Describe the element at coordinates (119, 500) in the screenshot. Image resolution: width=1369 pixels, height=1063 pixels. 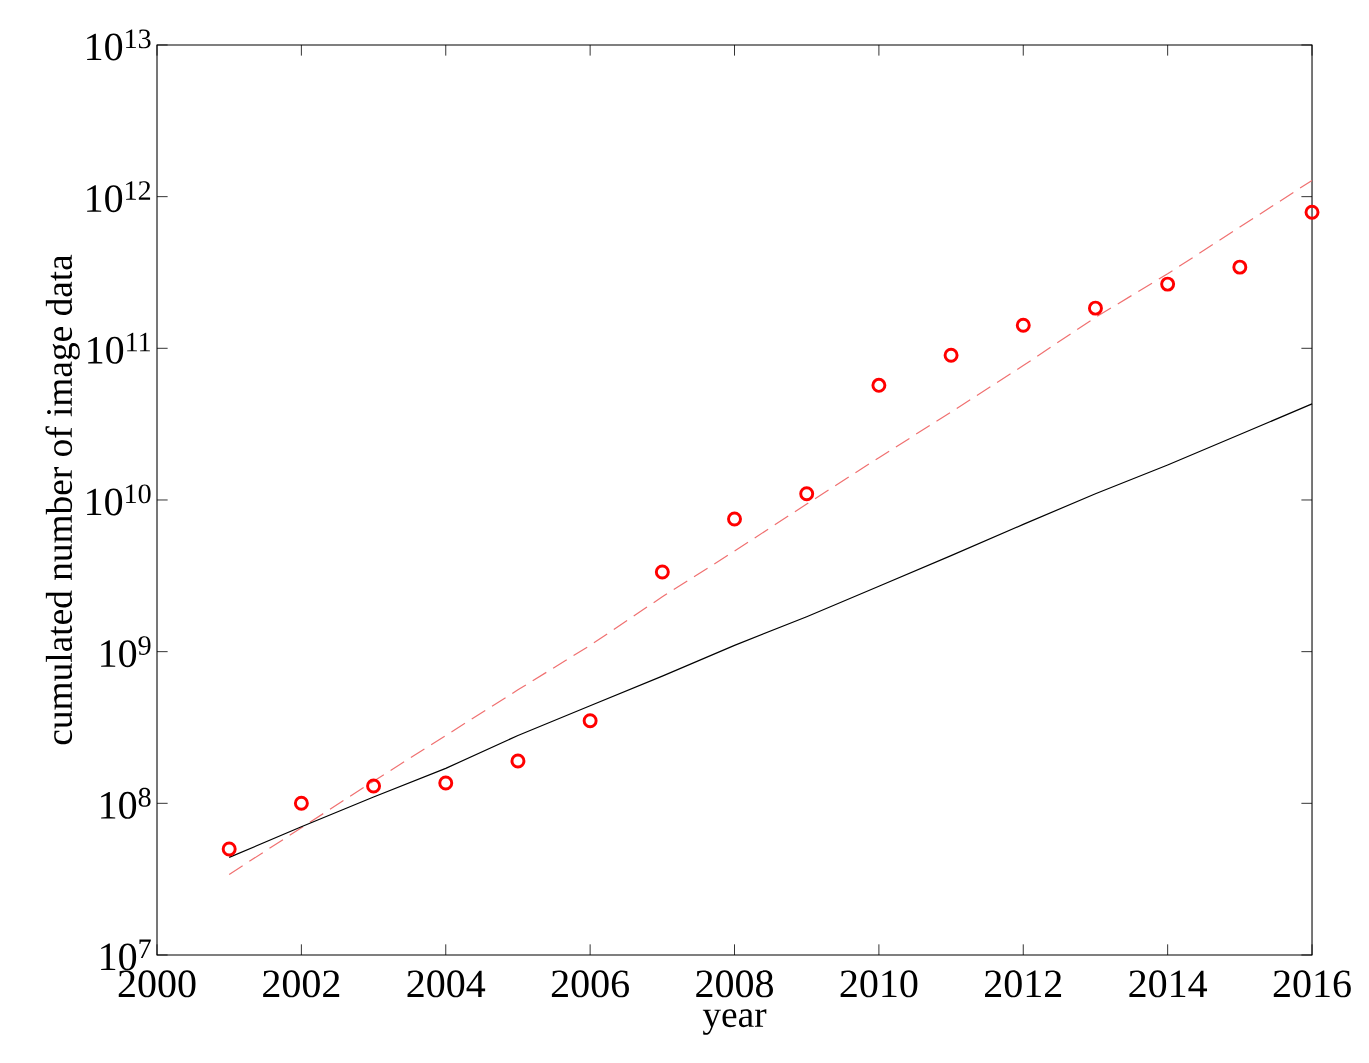
I see `y-tick-label: 10$^{10}$` at that location.